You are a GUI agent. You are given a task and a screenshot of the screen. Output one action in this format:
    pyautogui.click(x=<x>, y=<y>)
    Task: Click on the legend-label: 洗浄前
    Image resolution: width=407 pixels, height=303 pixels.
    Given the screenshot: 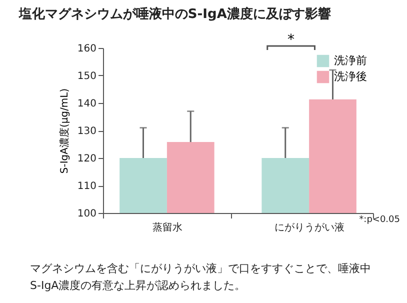 What is the action you would take?
    pyautogui.click(x=350, y=60)
    